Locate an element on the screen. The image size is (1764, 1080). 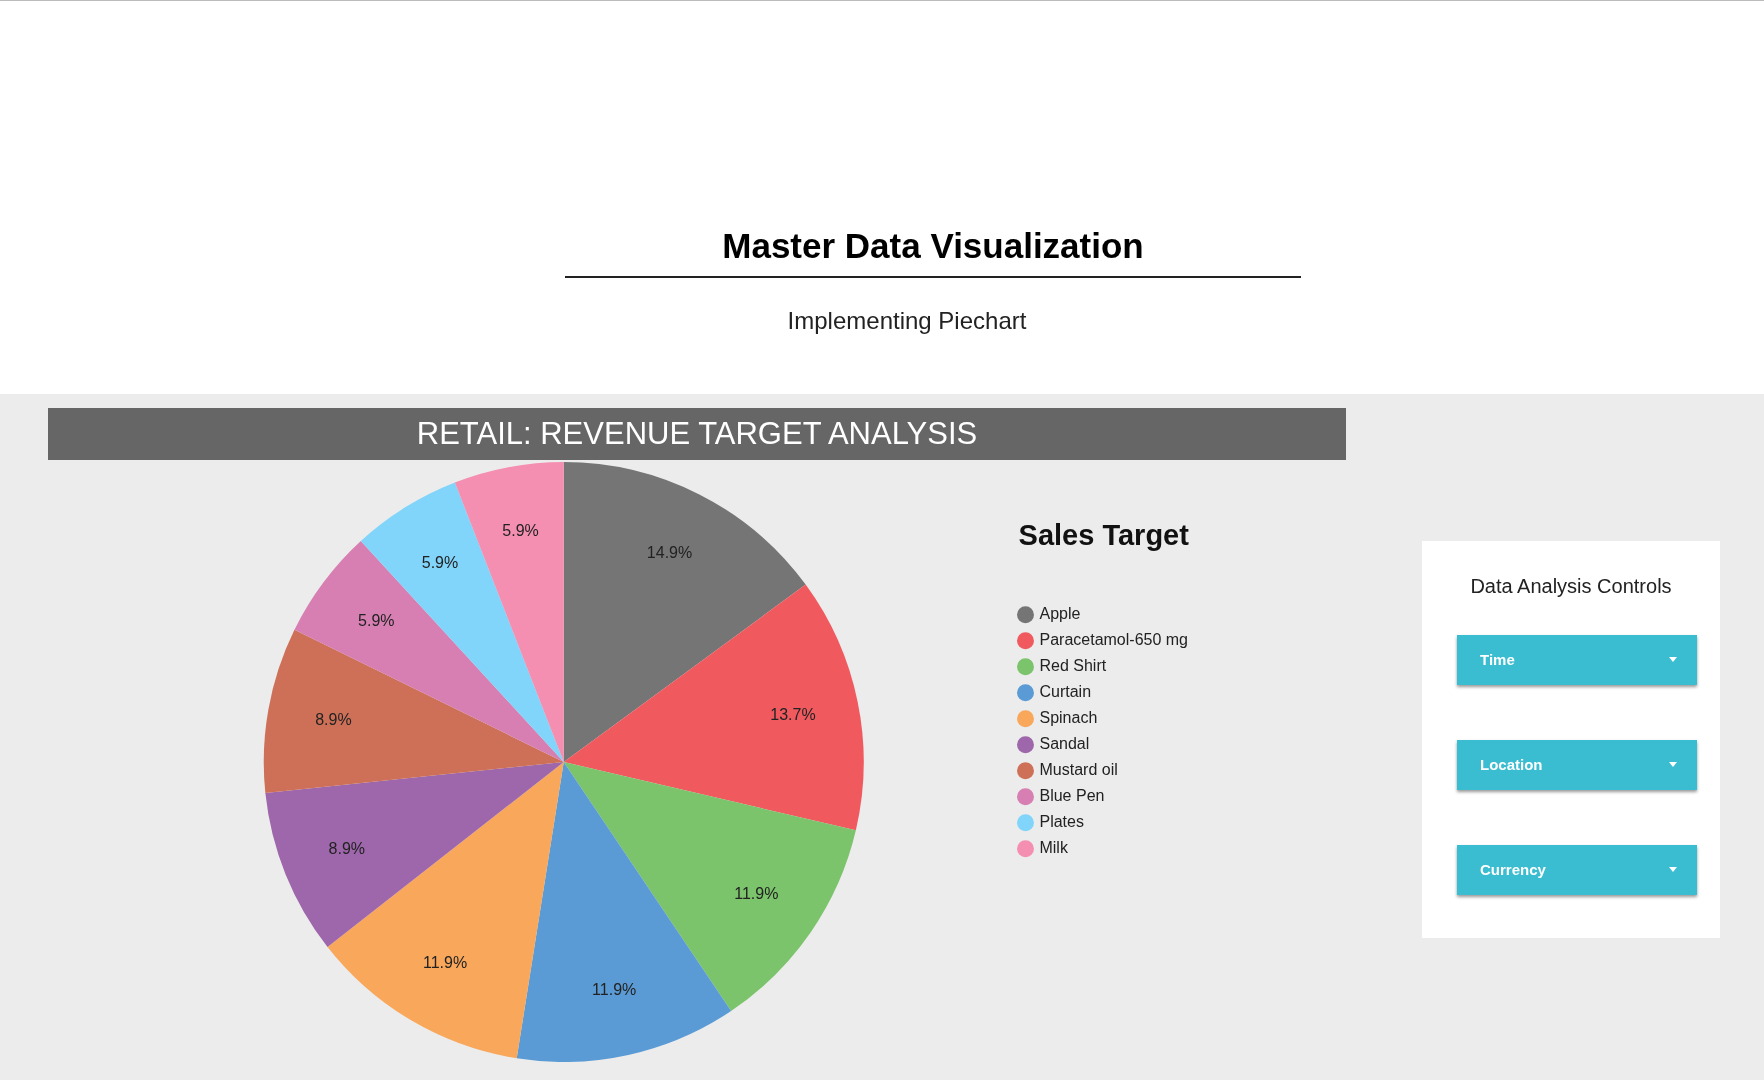
legend-label: Apple is located at coordinates (1060, 614).